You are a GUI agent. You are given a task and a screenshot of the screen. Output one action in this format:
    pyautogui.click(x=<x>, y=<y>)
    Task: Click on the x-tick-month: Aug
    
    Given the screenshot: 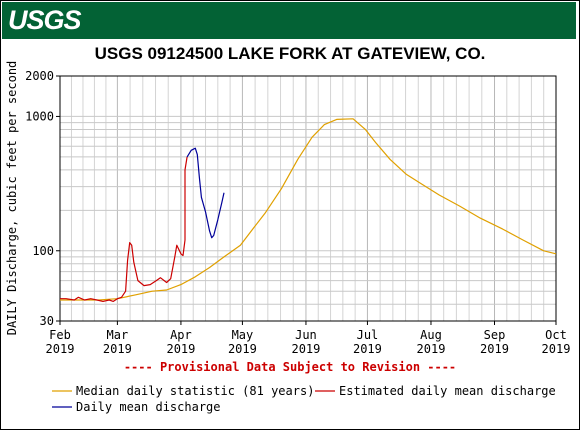 What is the action you would take?
    pyautogui.click(x=431, y=335)
    